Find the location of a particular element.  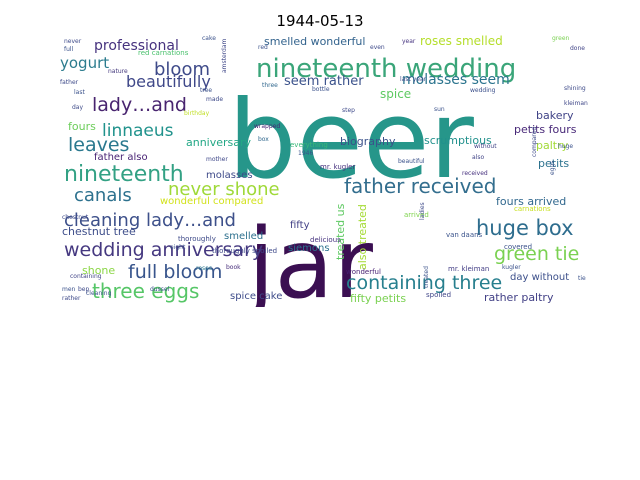

cloud-word: chestnut tree is located at coordinates (99, 231).